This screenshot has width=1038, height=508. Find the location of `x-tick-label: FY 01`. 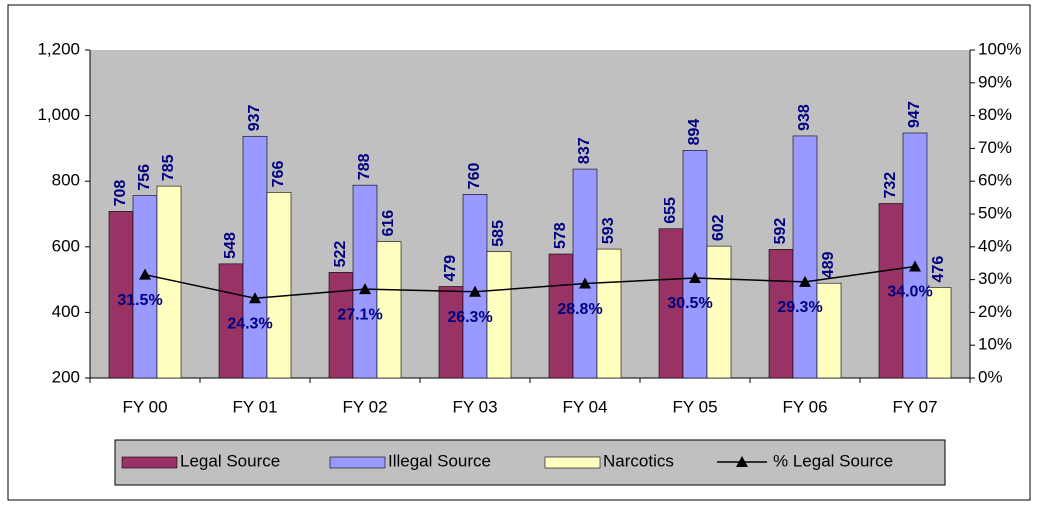

x-tick-label: FY 01 is located at coordinates (254, 406).